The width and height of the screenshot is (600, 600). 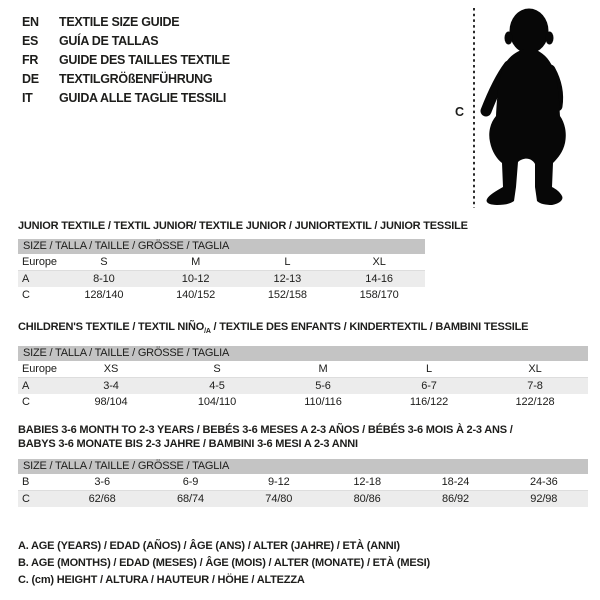 I want to click on table-row: Europe S M L XL, so click(x=221, y=262).